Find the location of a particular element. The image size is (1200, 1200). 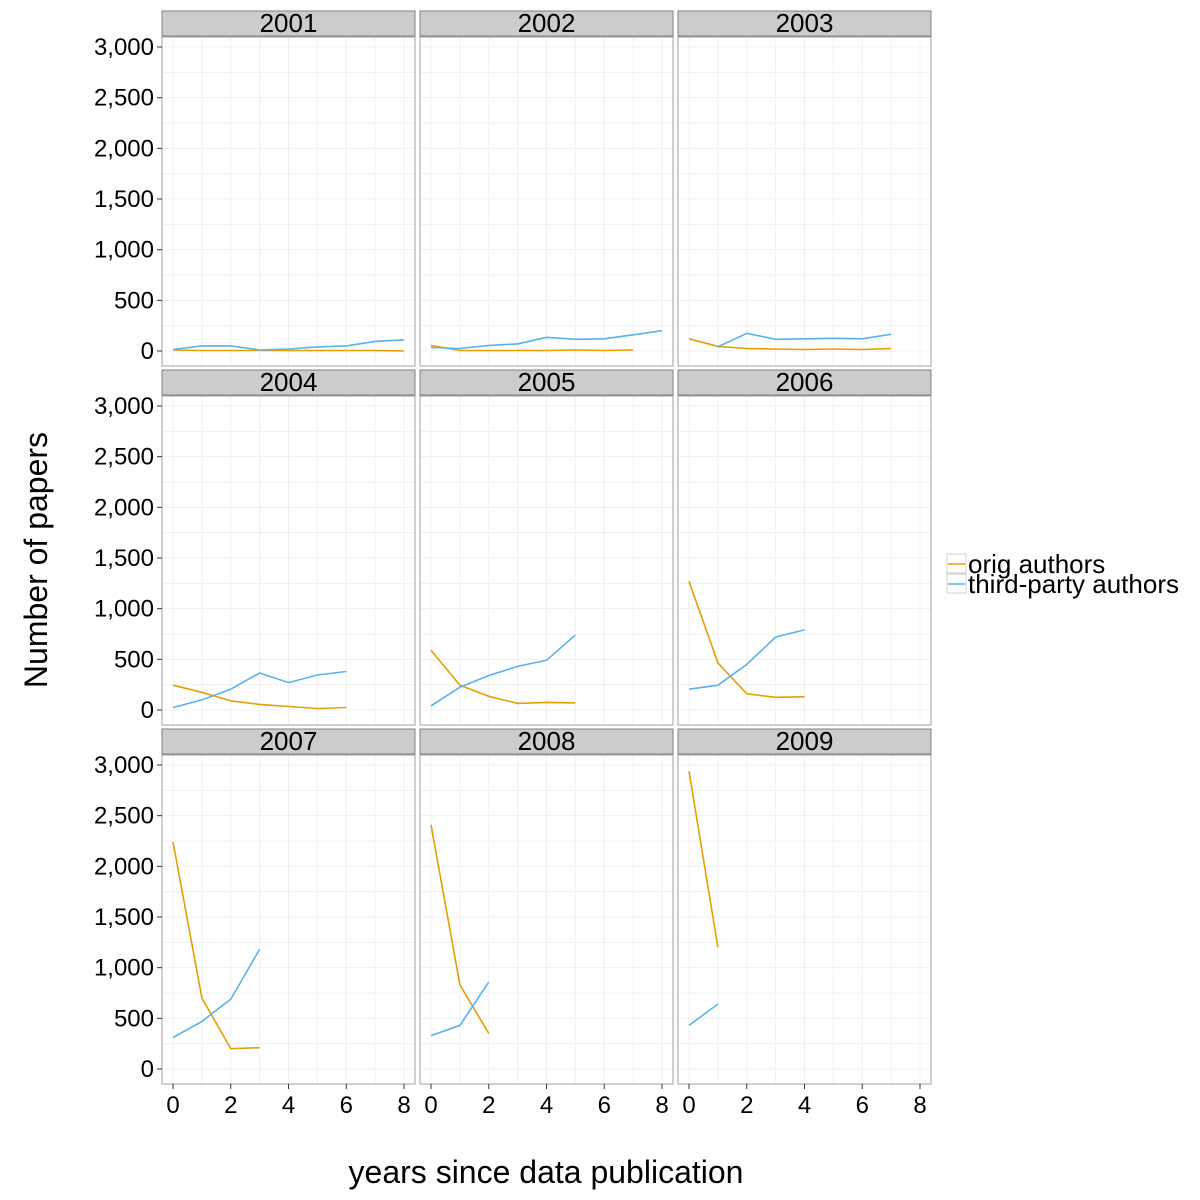

legend-item: third-party authors is located at coordinates (1062, 584).